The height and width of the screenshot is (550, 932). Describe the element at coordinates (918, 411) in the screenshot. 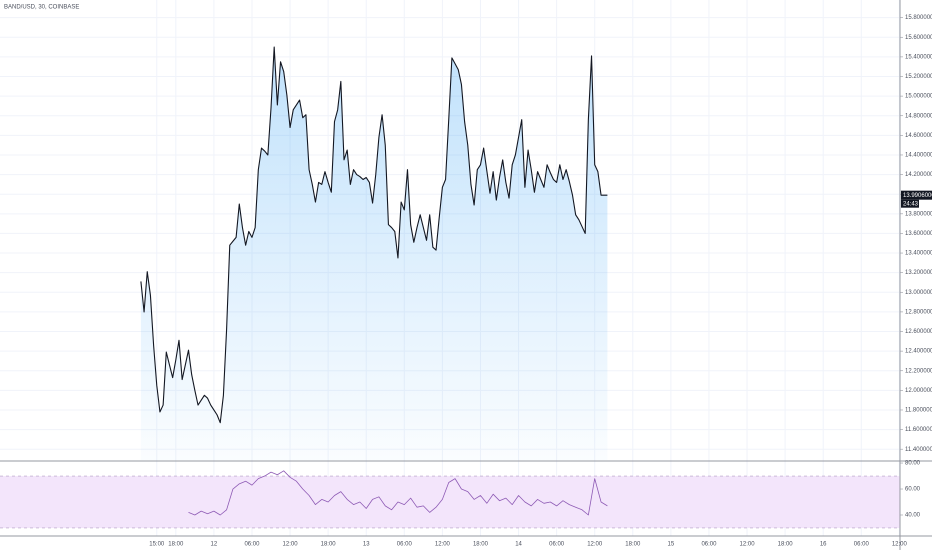

I see `y-tick-label: 11.80000000` at that location.